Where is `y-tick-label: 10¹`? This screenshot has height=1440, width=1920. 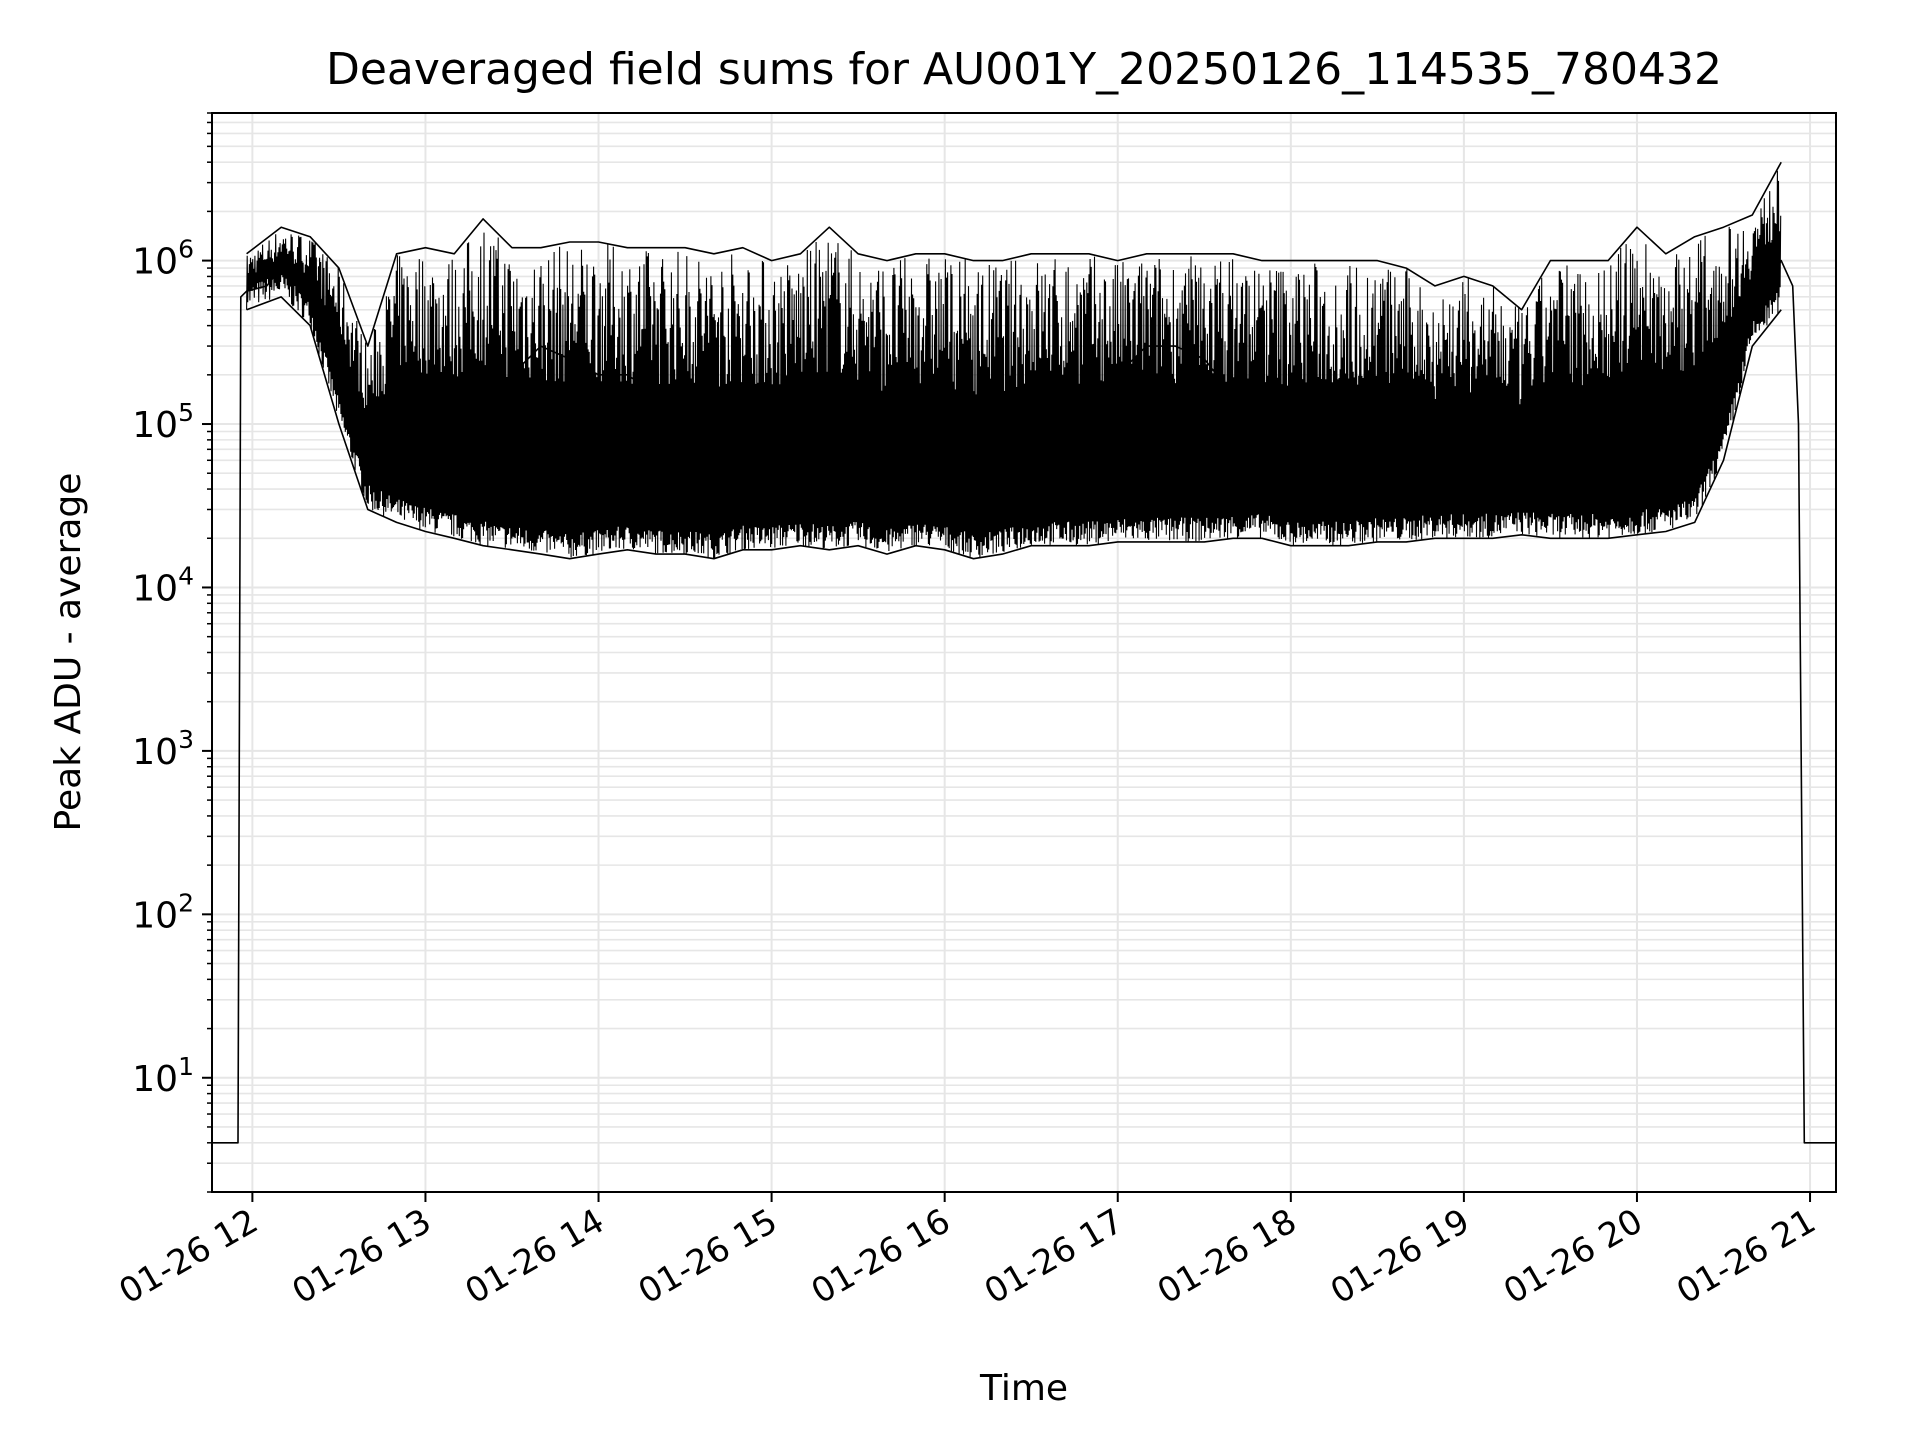 y-tick-label: 10¹ is located at coordinates (163, 1076).